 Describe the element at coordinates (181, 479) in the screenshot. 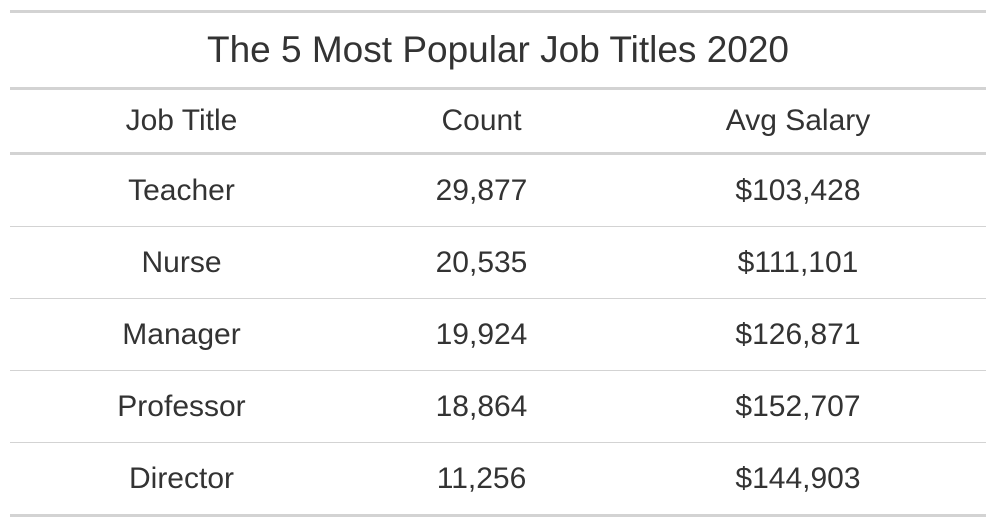

I see `cell-job-title: Director` at that location.